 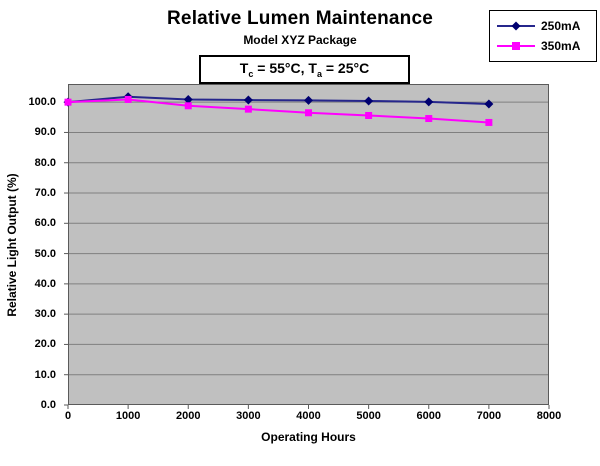 I want to click on legend: 250mA 350mA, so click(x=543, y=36).